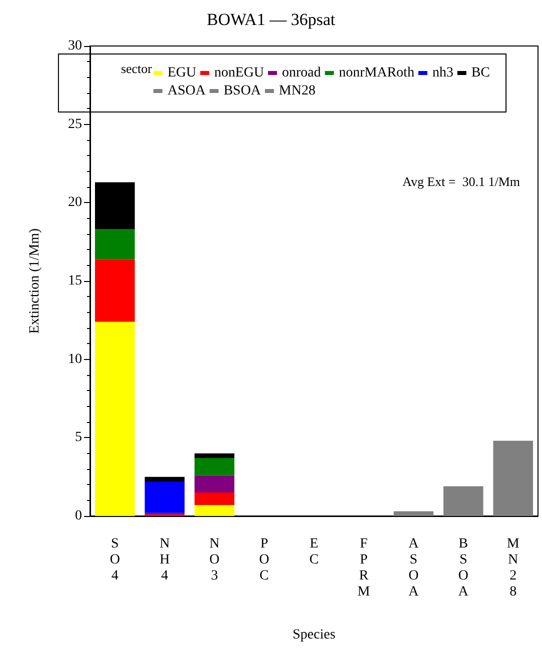 Image resolution: width=542 pixels, height=655 pixels. Describe the element at coordinates (464, 568) in the screenshot. I see `x-tick-label: BSOA` at that location.